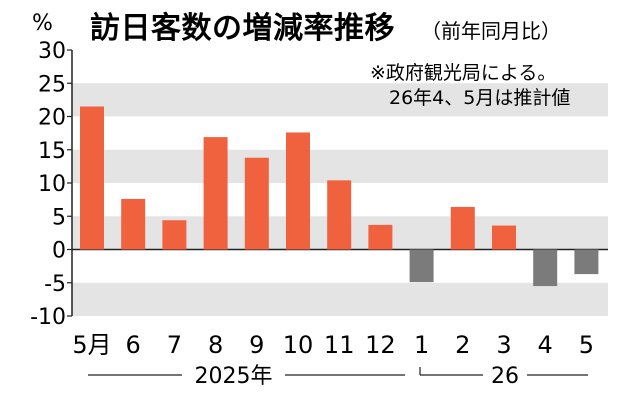 This screenshot has height=400, width=631. Describe the element at coordinates (463, 73) in the screenshot. I see `source-note: ※政府観光局による。` at that location.